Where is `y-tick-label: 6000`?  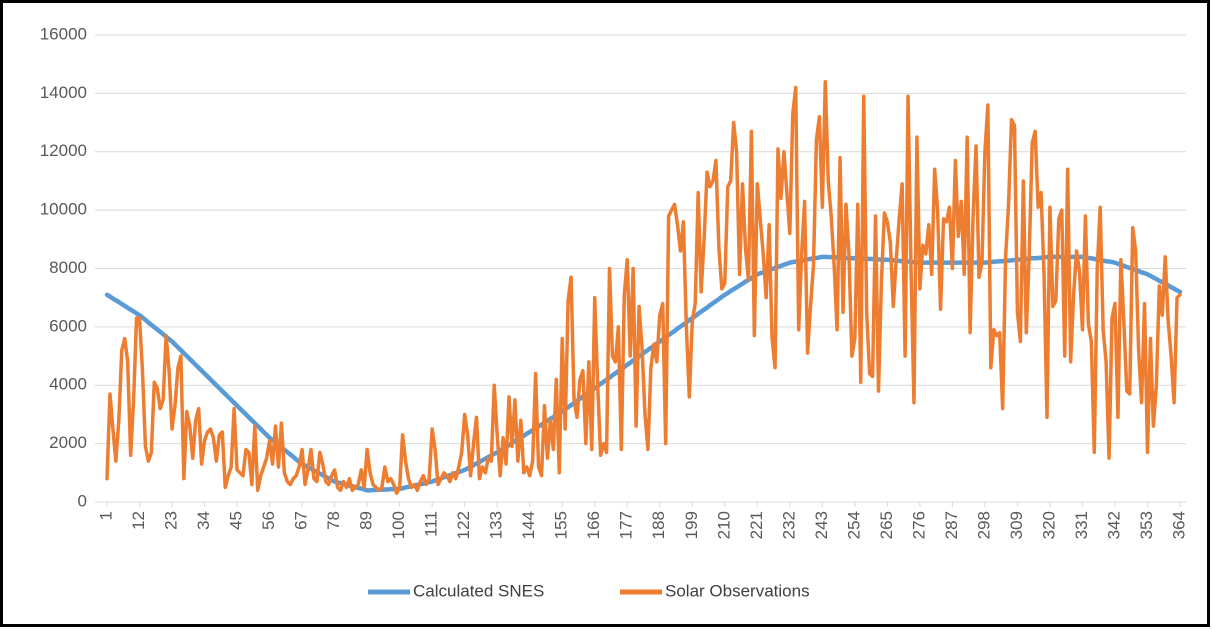 y-tick-label: 6000 is located at coordinates (68, 325).